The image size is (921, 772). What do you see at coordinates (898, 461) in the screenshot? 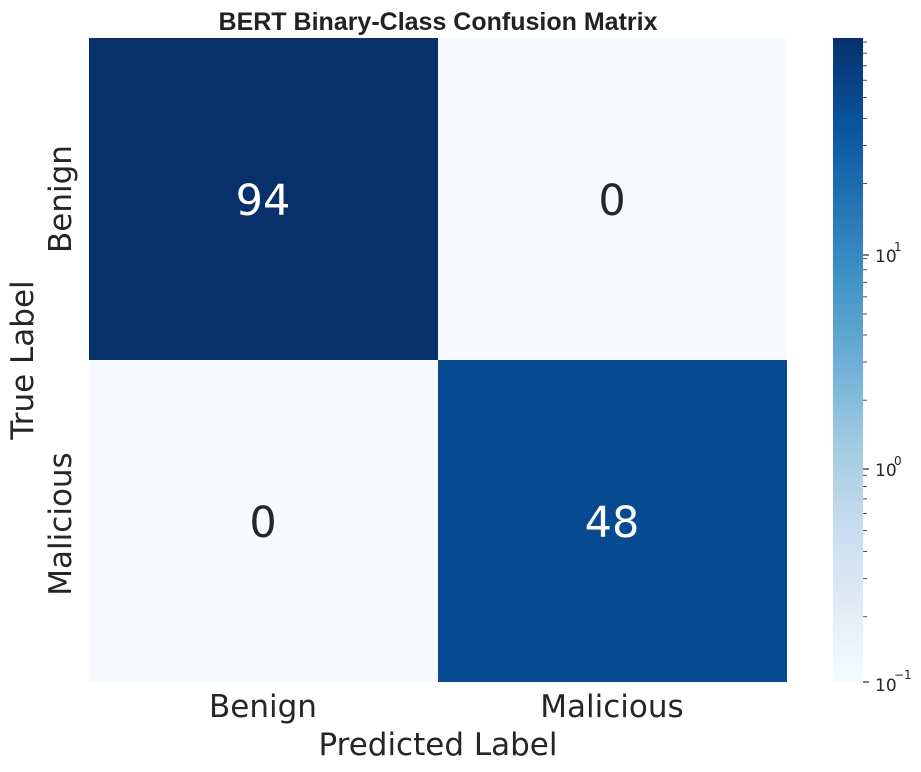
I see `colorbar-tick-10-0-exponent: 0` at bounding box center [898, 461].